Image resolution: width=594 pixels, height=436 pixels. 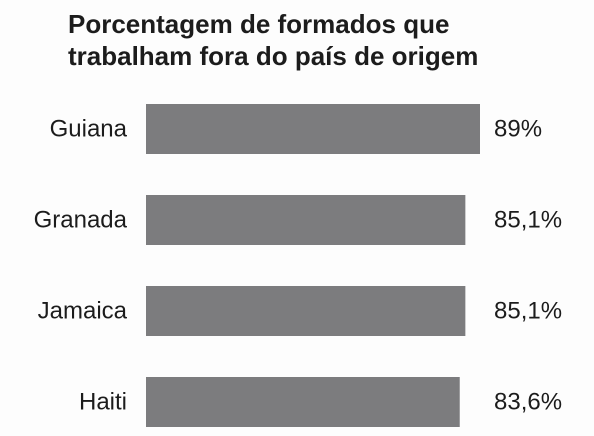 What do you see at coordinates (83, 311) in the screenshot?
I see `category-label: Jamaica` at bounding box center [83, 311].